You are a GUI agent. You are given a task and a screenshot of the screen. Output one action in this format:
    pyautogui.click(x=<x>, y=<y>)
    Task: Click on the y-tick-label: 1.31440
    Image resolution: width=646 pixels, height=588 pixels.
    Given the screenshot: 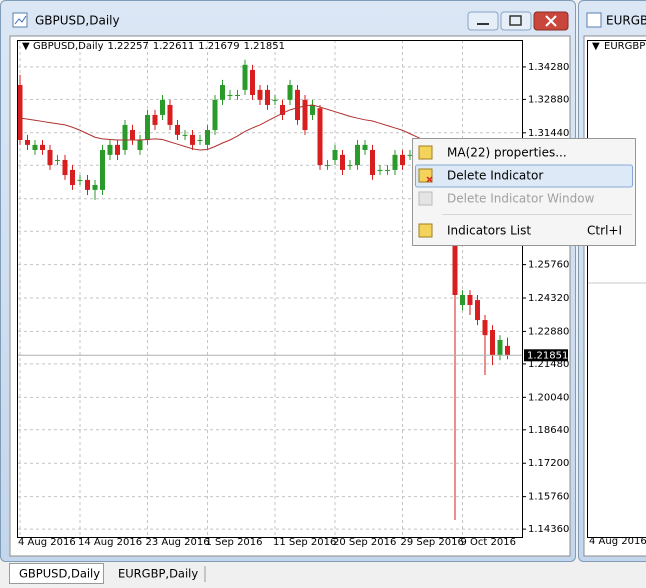 What is the action you would take?
    pyautogui.click(x=548, y=133)
    